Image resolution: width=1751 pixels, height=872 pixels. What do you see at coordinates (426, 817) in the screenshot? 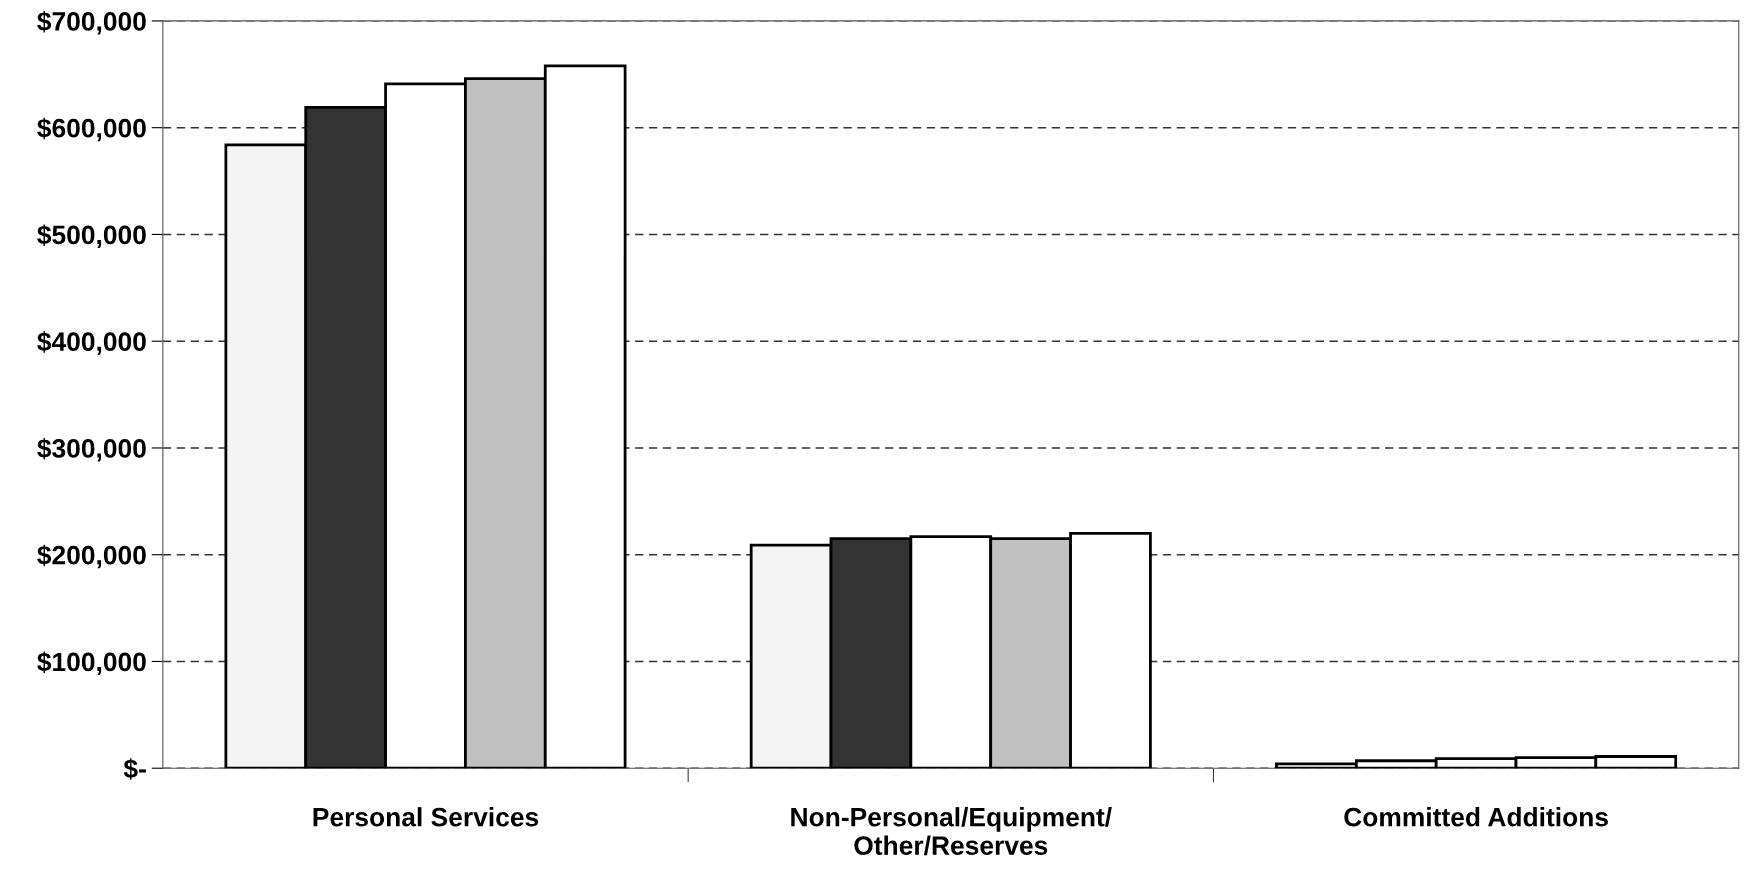
I see `x-tick-label: Personal Services` at bounding box center [426, 817].